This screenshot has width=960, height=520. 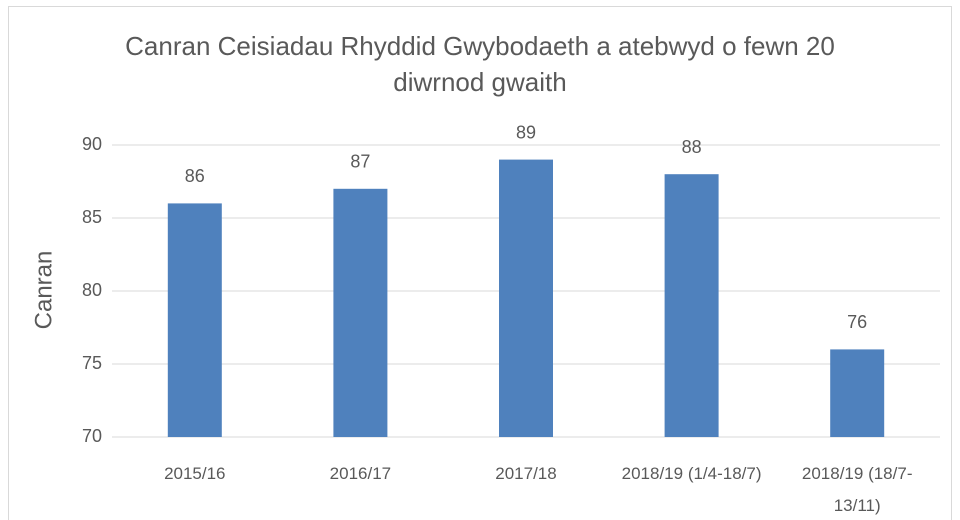 I want to click on x-tick-label: 2015/16, so click(x=195, y=473).